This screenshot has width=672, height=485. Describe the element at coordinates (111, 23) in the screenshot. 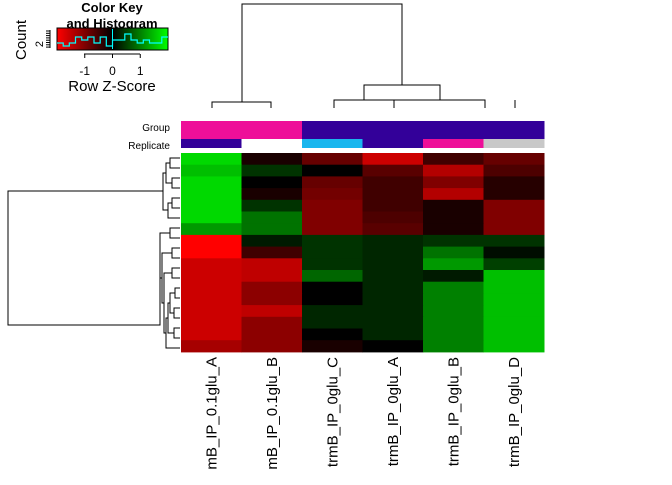

I see `key-title-line2: and Histogram` at that location.